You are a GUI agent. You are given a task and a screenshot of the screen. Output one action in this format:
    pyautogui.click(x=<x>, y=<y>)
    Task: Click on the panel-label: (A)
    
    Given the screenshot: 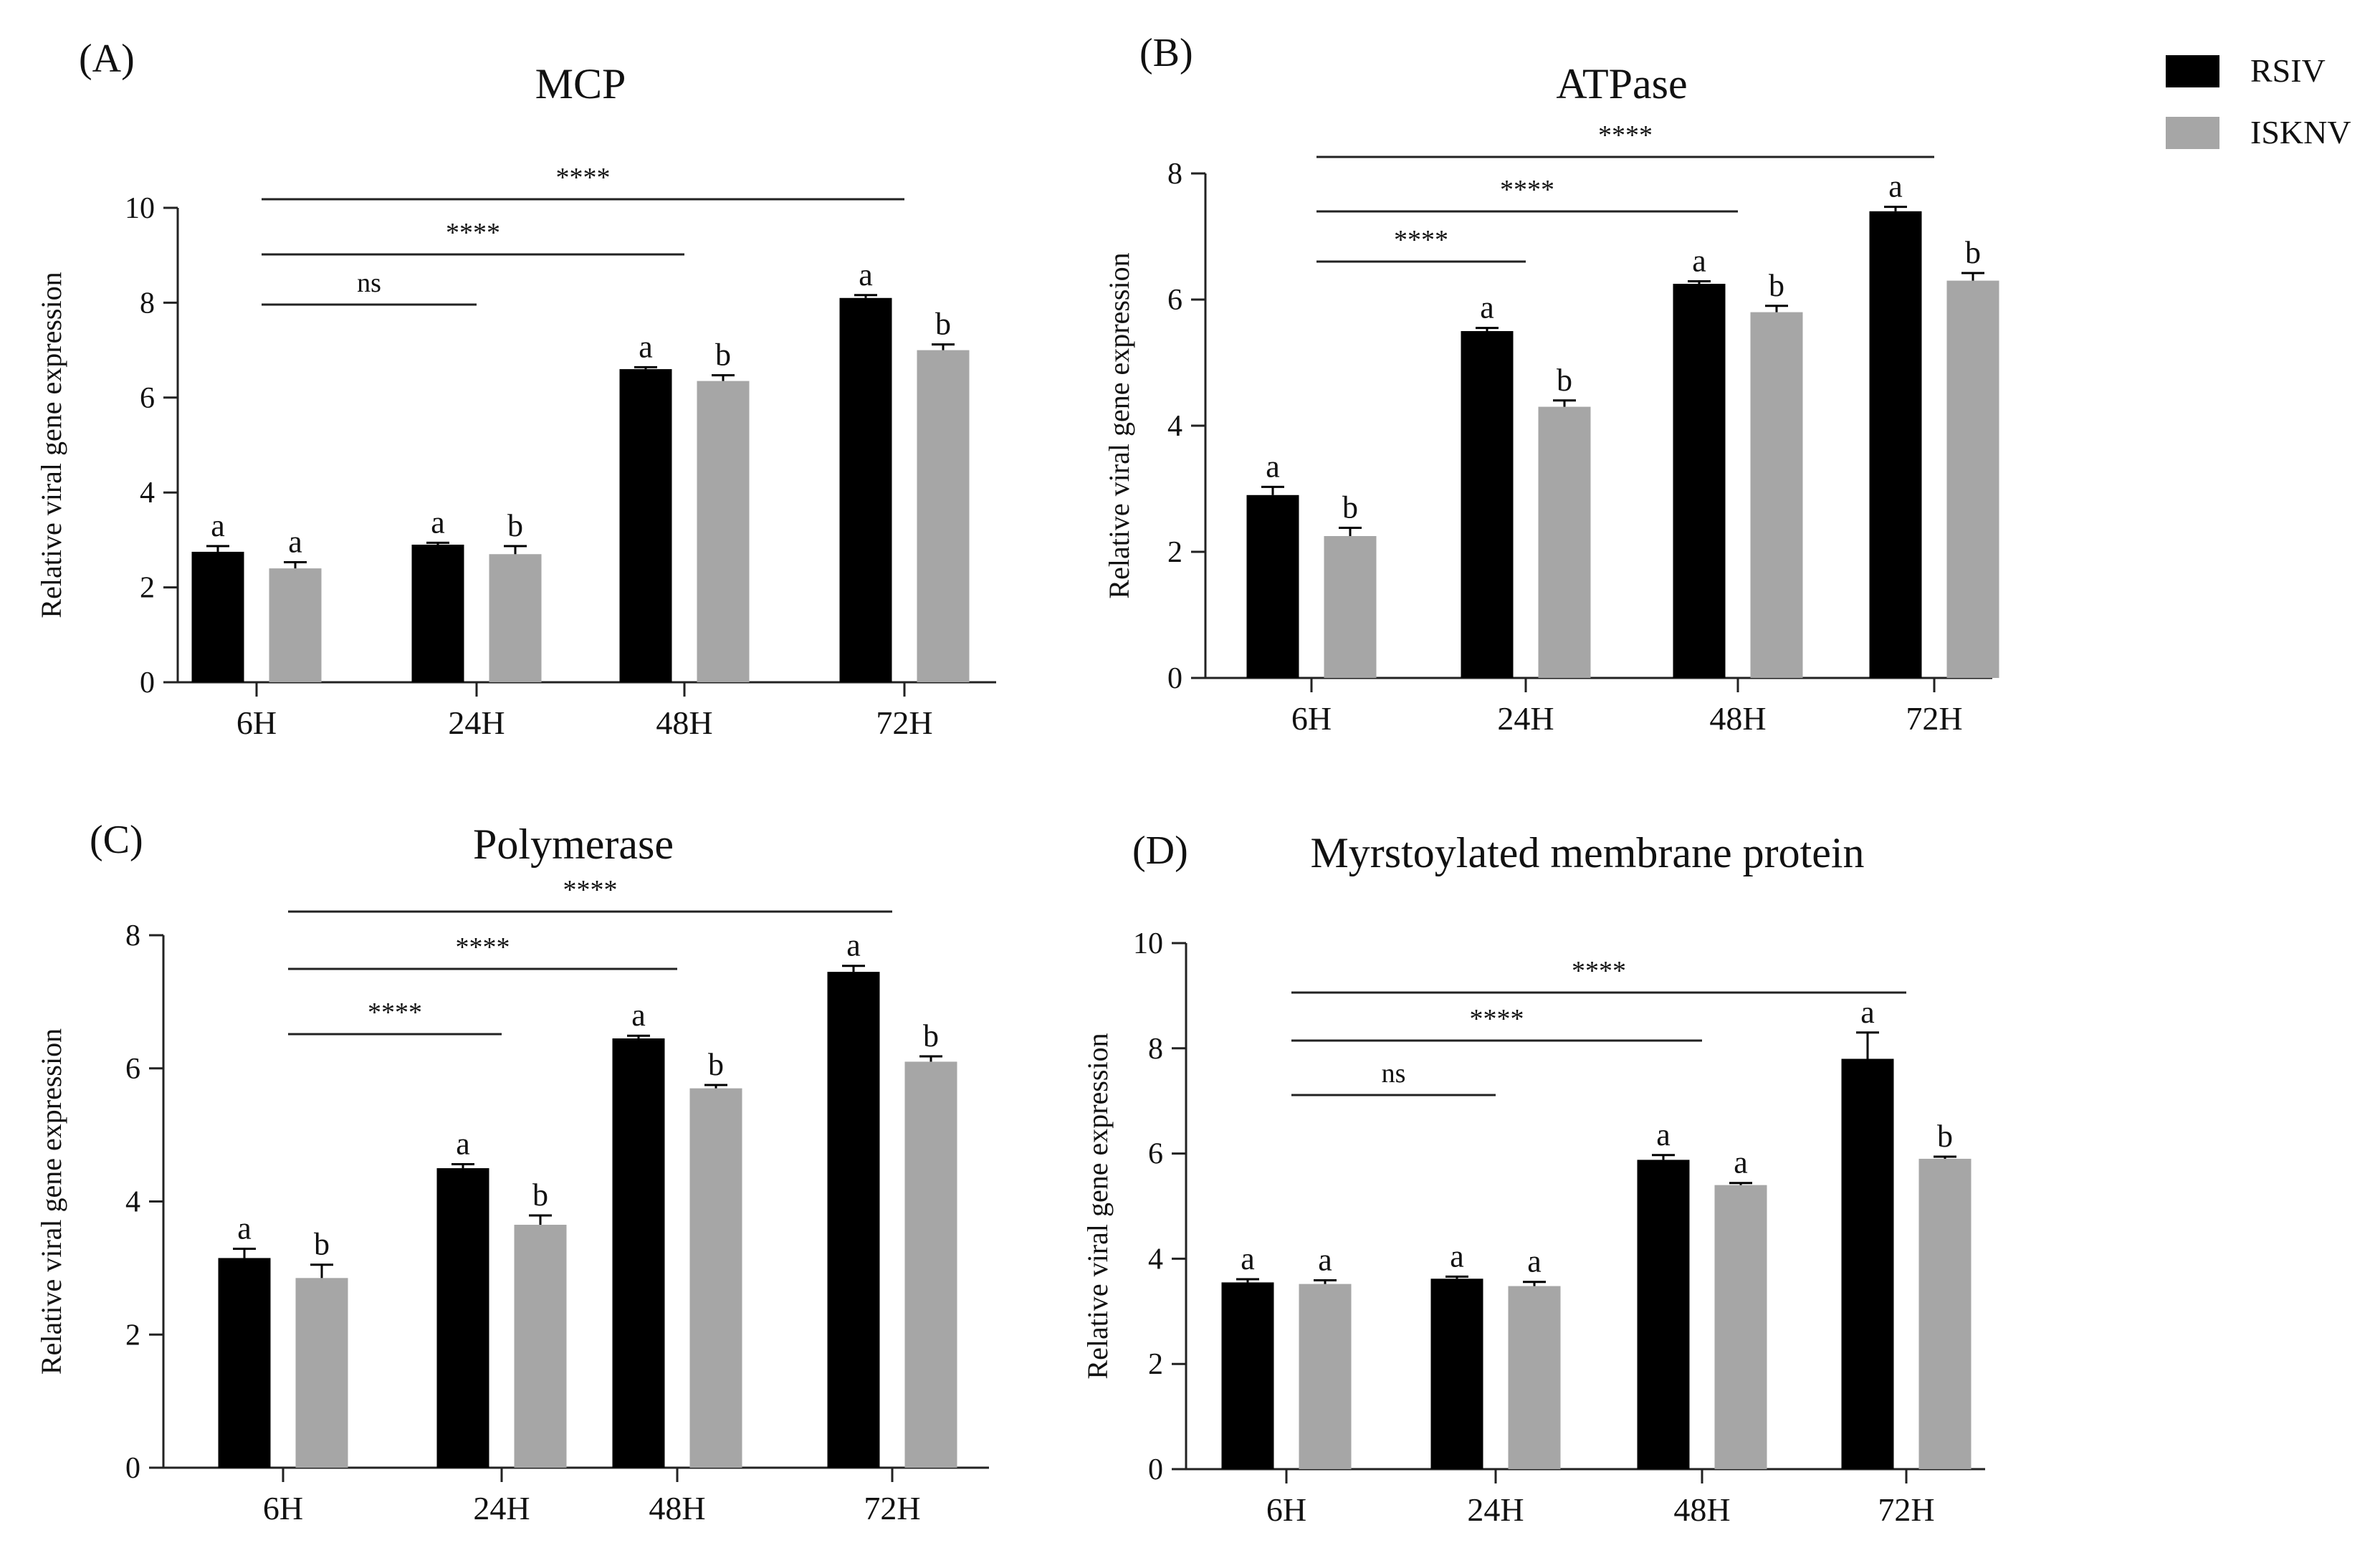 What is the action you would take?
    pyautogui.click(x=107, y=59)
    